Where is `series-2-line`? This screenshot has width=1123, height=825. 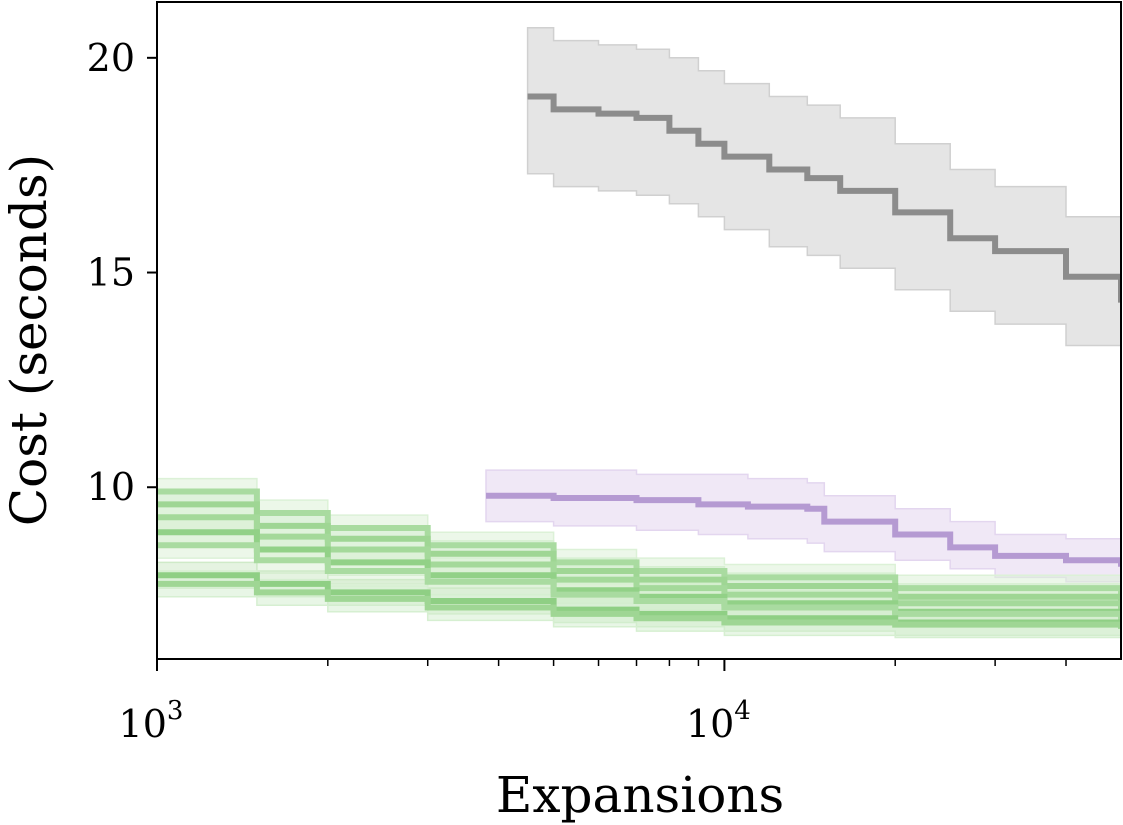 series-2-line is located at coordinates (803, 529).